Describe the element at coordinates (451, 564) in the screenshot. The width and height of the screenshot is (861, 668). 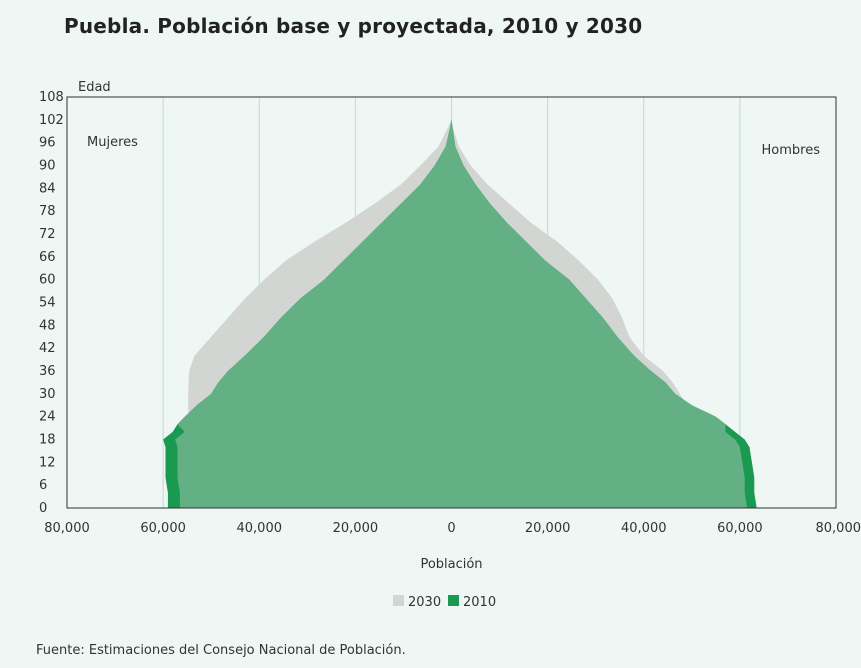
I see `x-axis-label: Población` at that location.